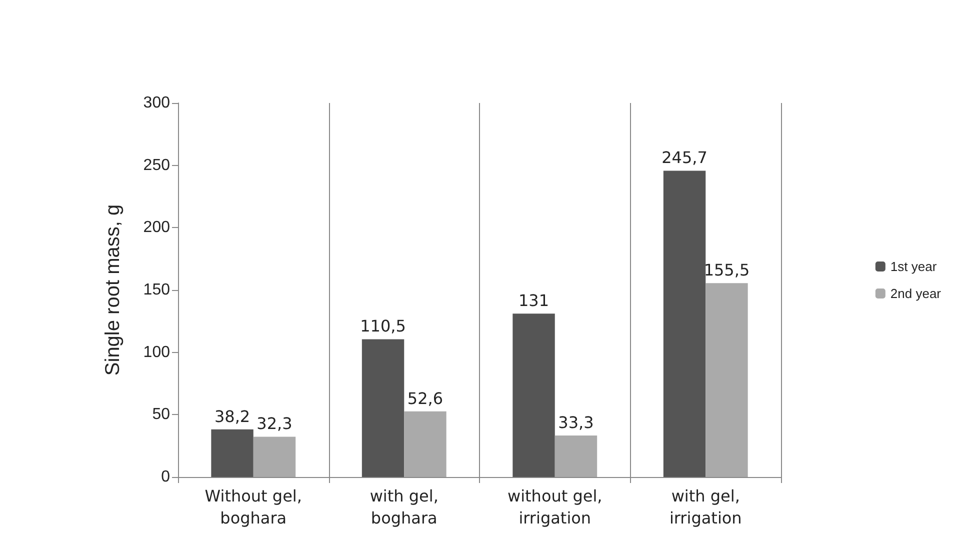  Describe the element at coordinates (156, 290) in the screenshot. I see `y-tick-label: 150` at that location.